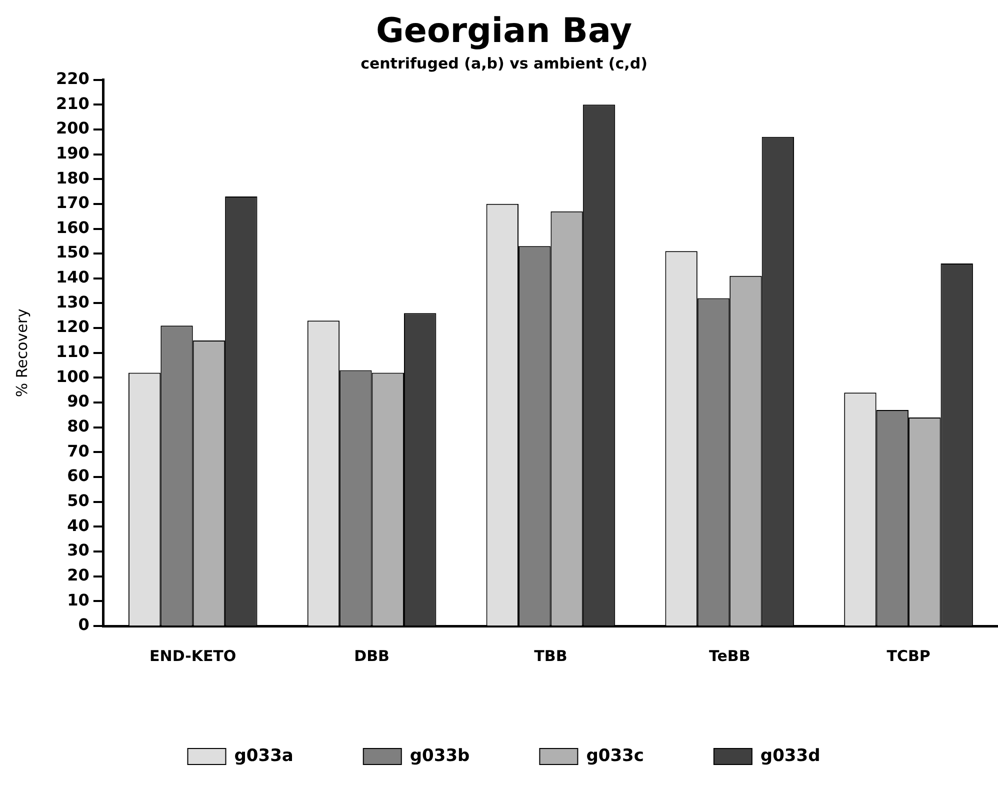  I want to click on y-tick-label: 40, so click(78, 525).